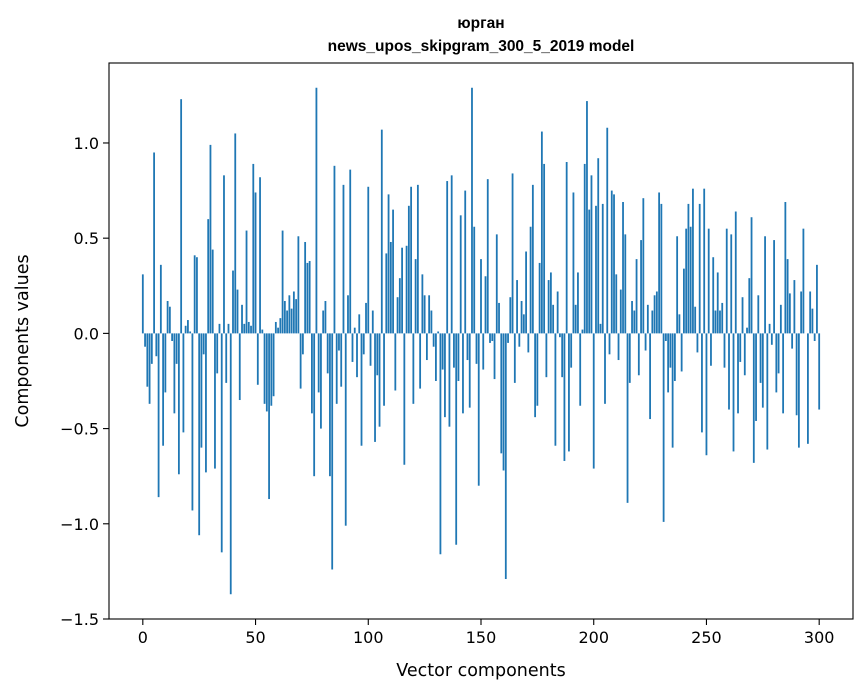 The width and height of the screenshot is (867, 696). Describe the element at coordinates (819, 637) in the screenshot. I see `x-tick-label-300: 300` at that location.